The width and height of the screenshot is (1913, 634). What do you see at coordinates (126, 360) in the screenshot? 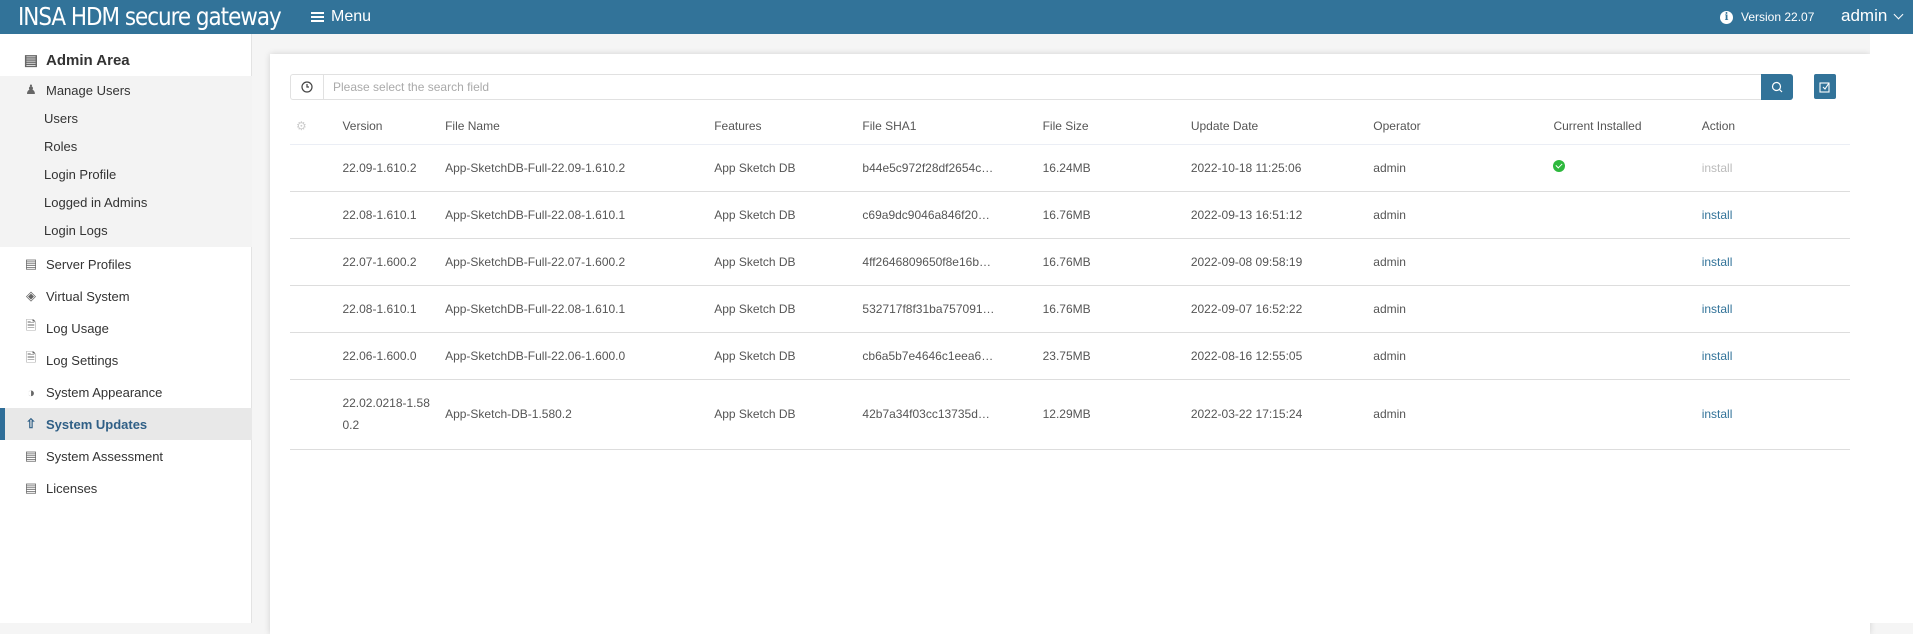
I see `sidebar-item-log-settings: 🗎 Log Settings` at bounding box center [126, 360].